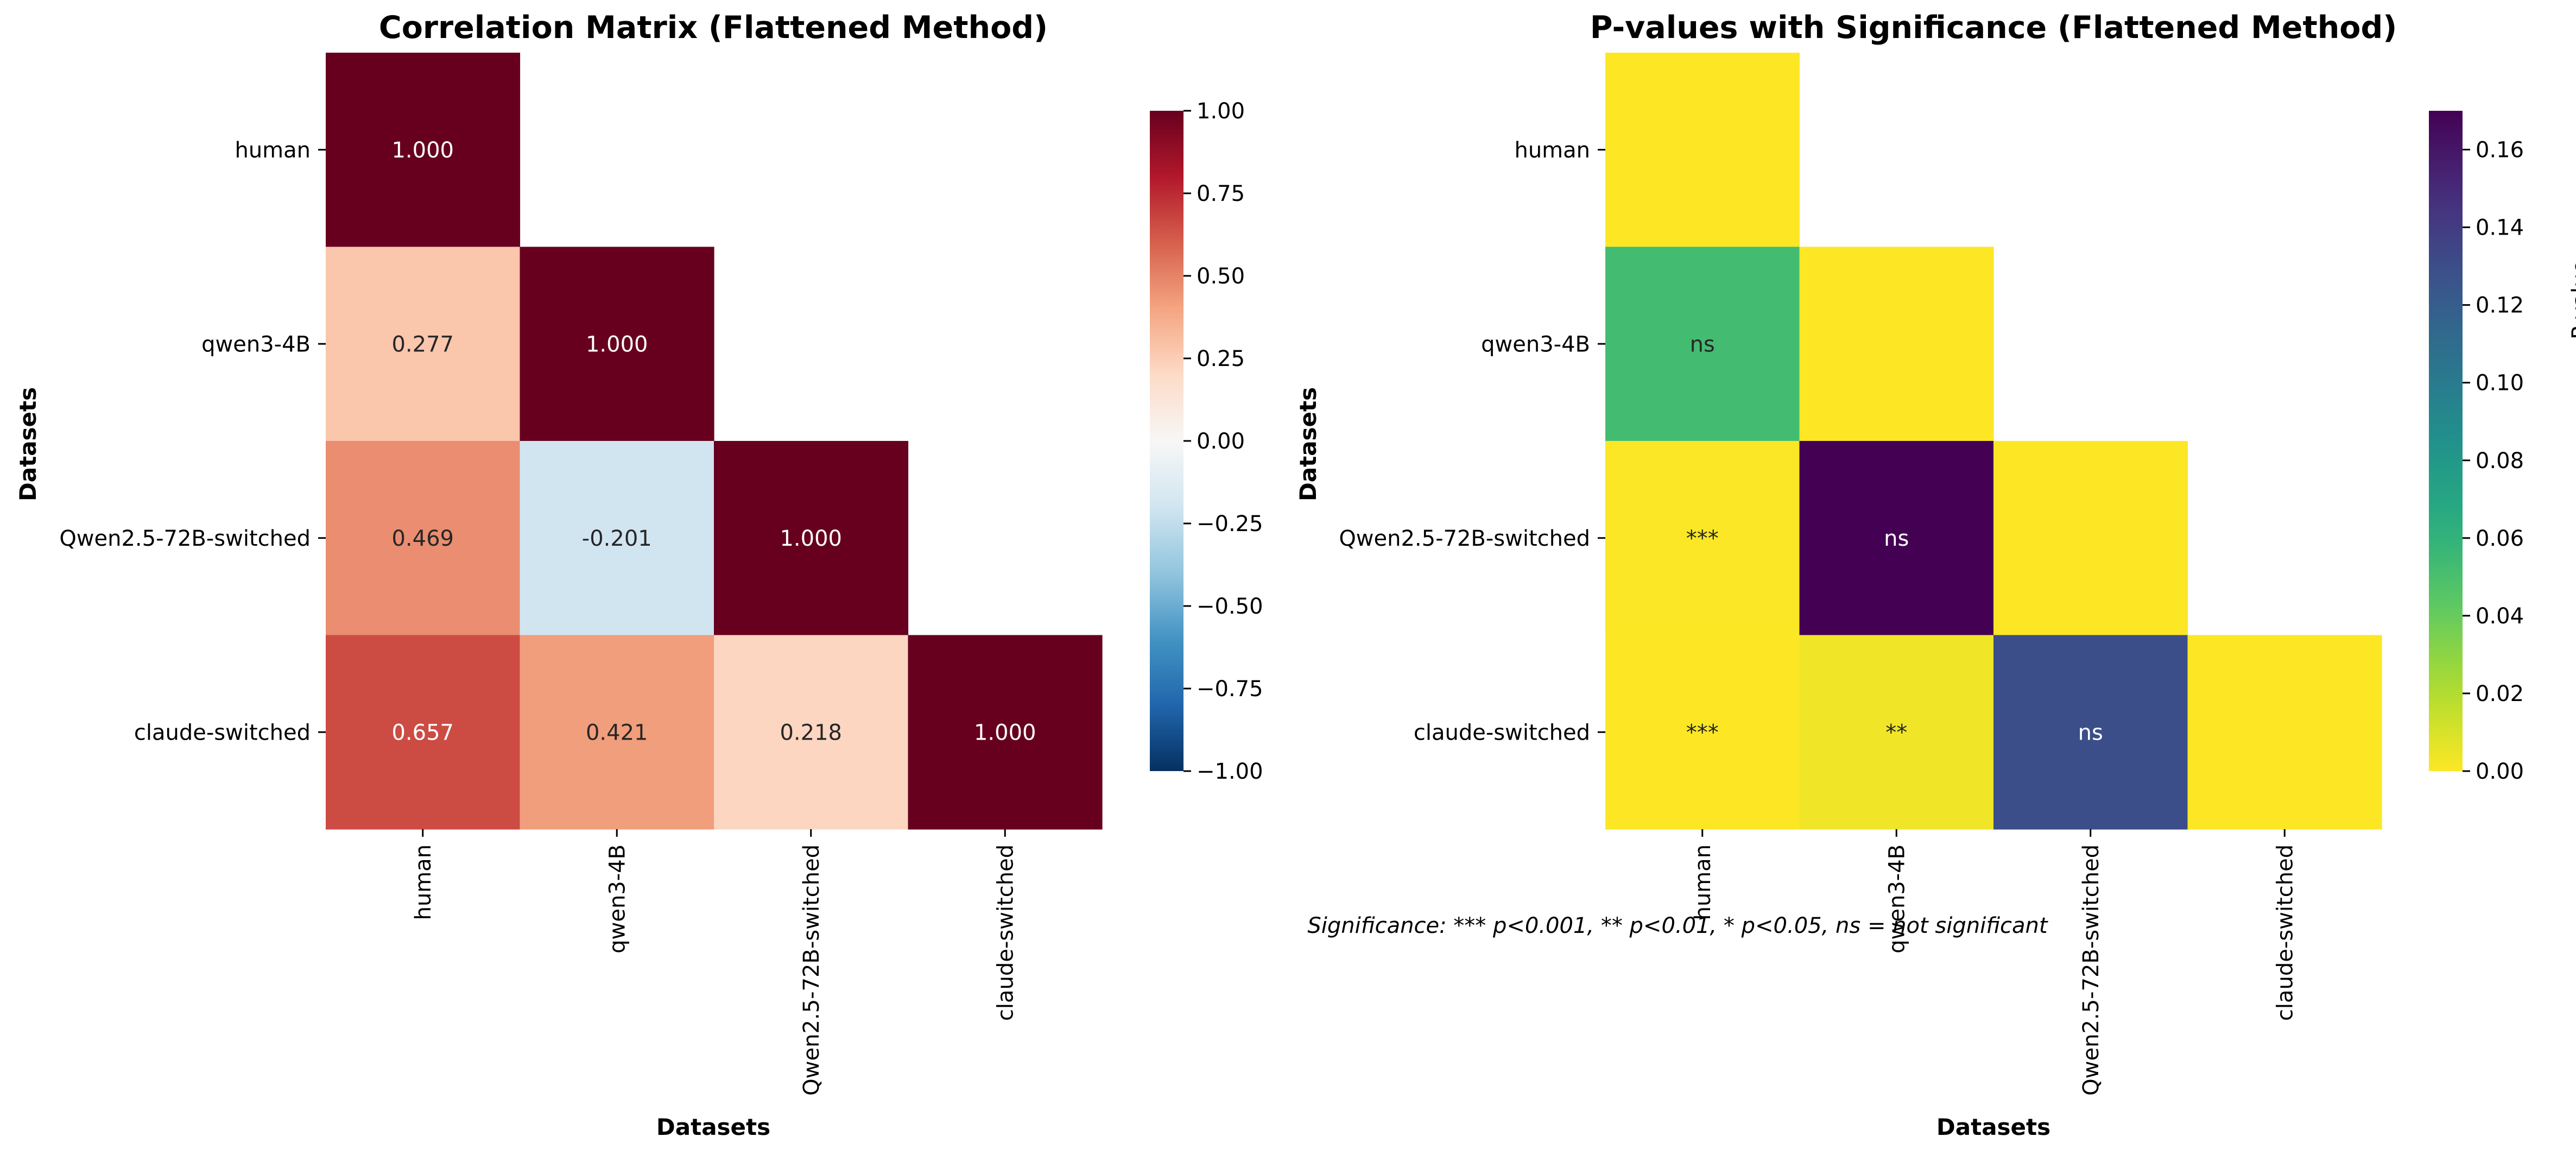 This screenshot has height=1155, width=2576. Describe the element at coordinates (222, 733) in the screenshot. I see `correlation-y-tick-label: claude-switched` at that location.